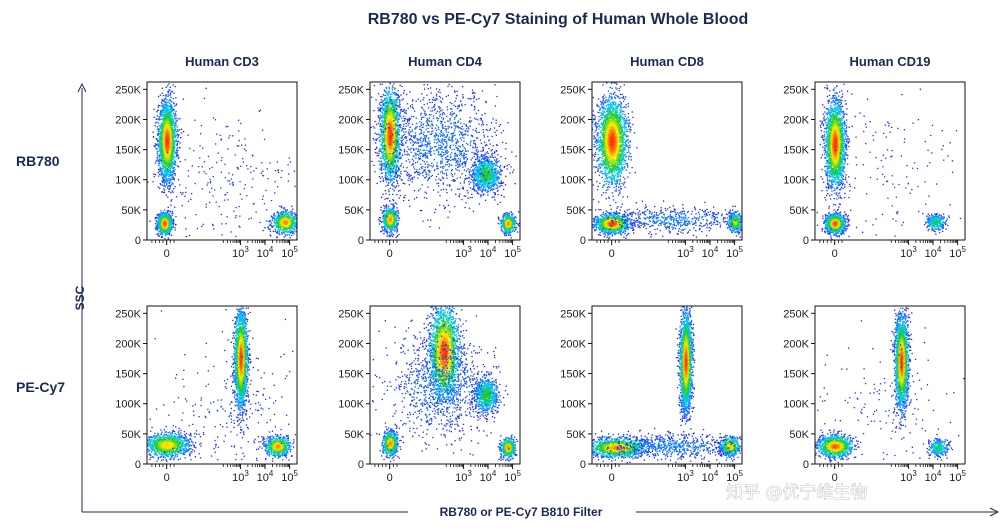 Image resolution: width=1004 pixels, height=532 pixels. What do you see at coordinates (38, 161) in the screenshot?
I see `row-label-rb780: RB780` at bounding box center [38, 161].